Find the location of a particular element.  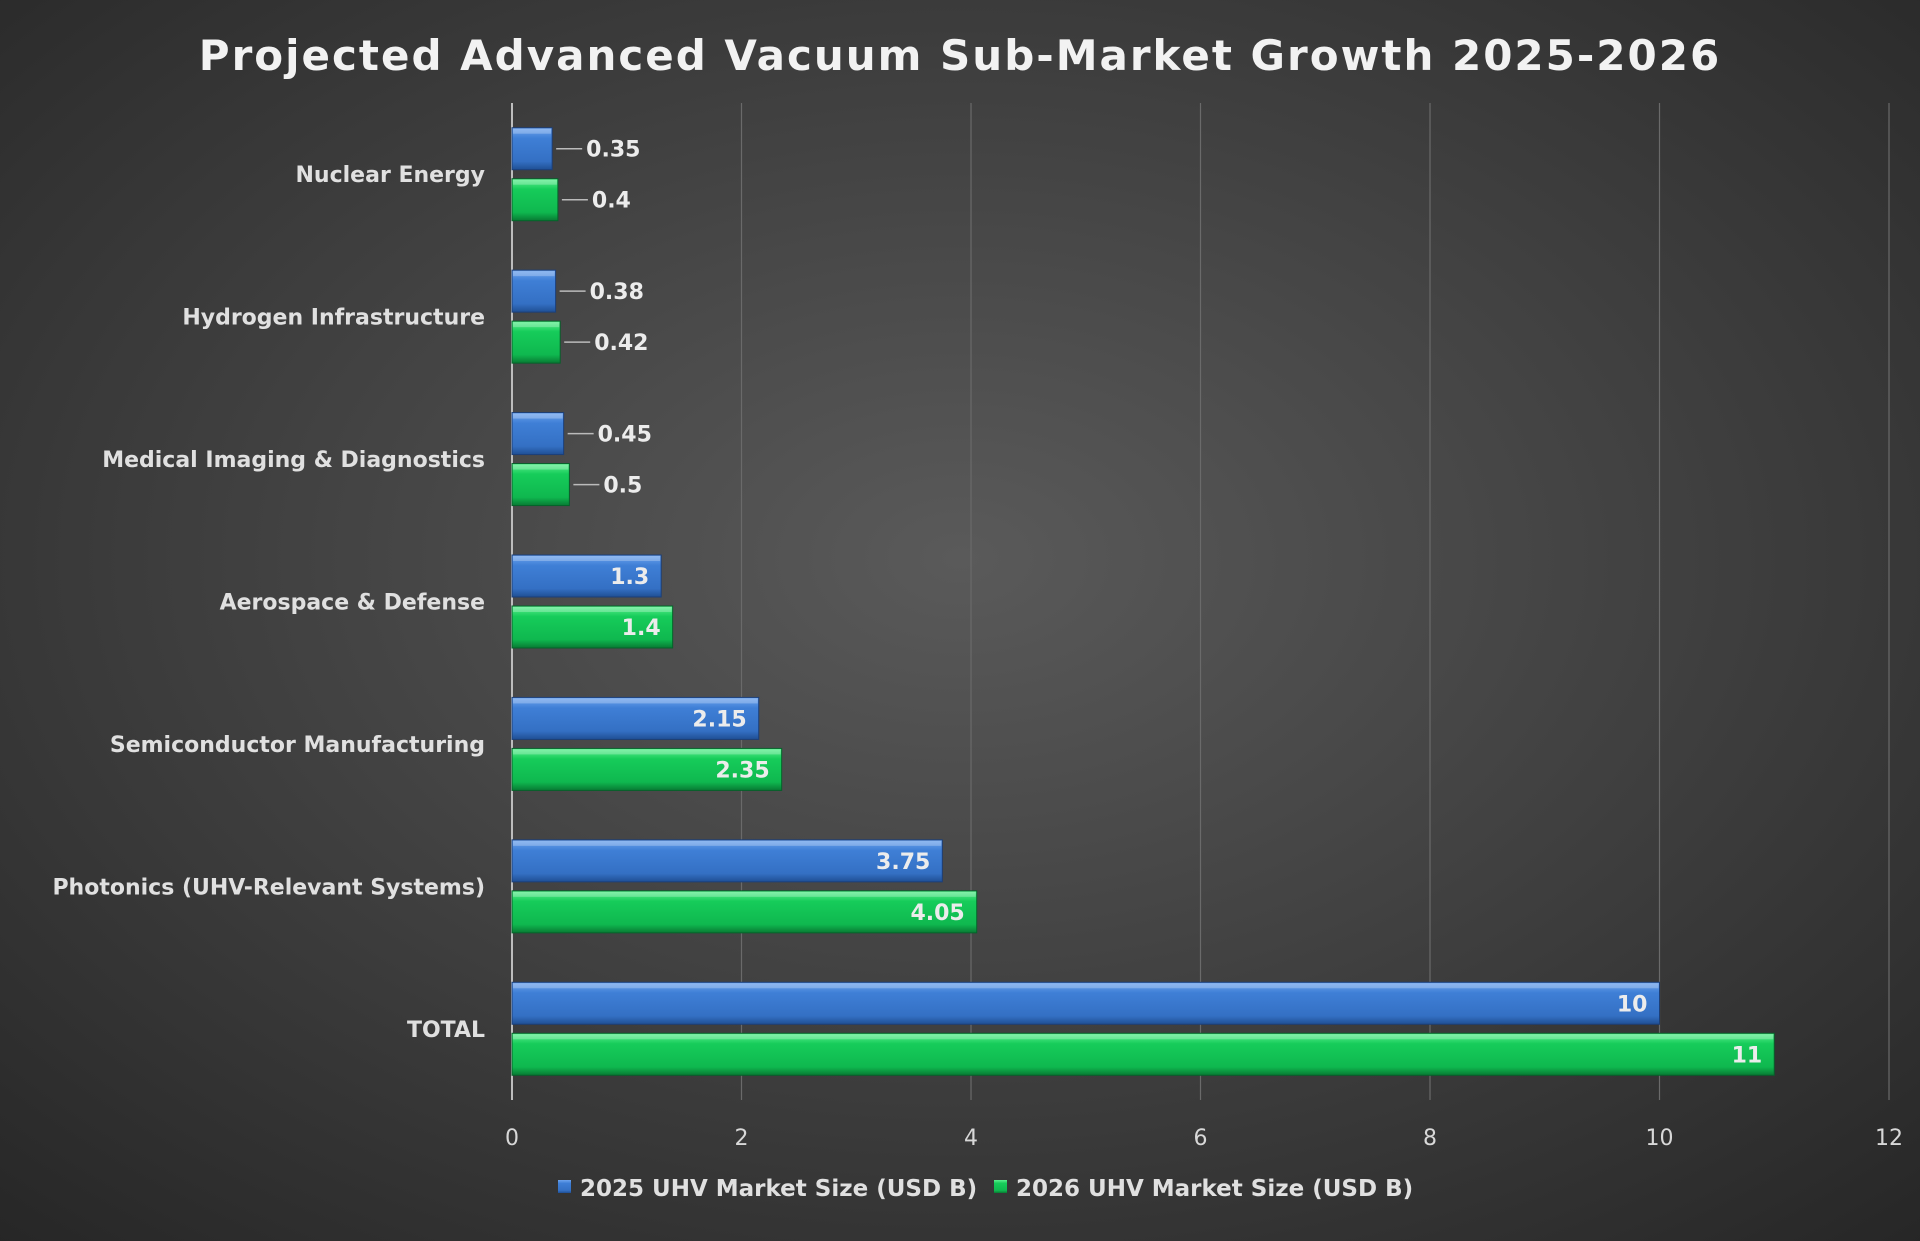

data-label: 0.5 is located at coordinates (622, 486).